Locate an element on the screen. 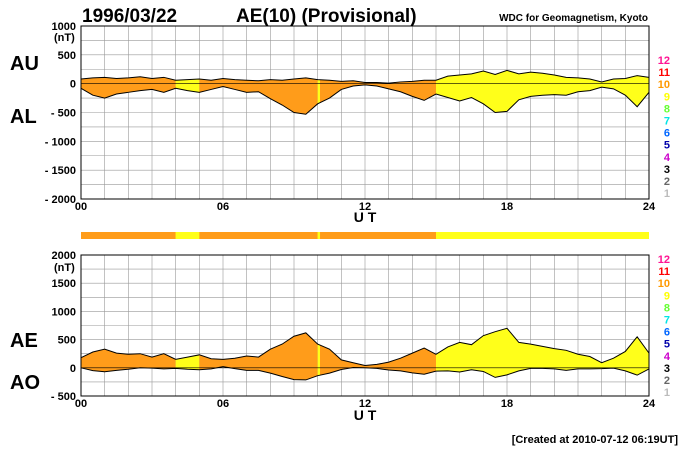 Image resolution: width=700 pixels, height=450 pixels. au-label: AU is located at coordinates (24, 64).